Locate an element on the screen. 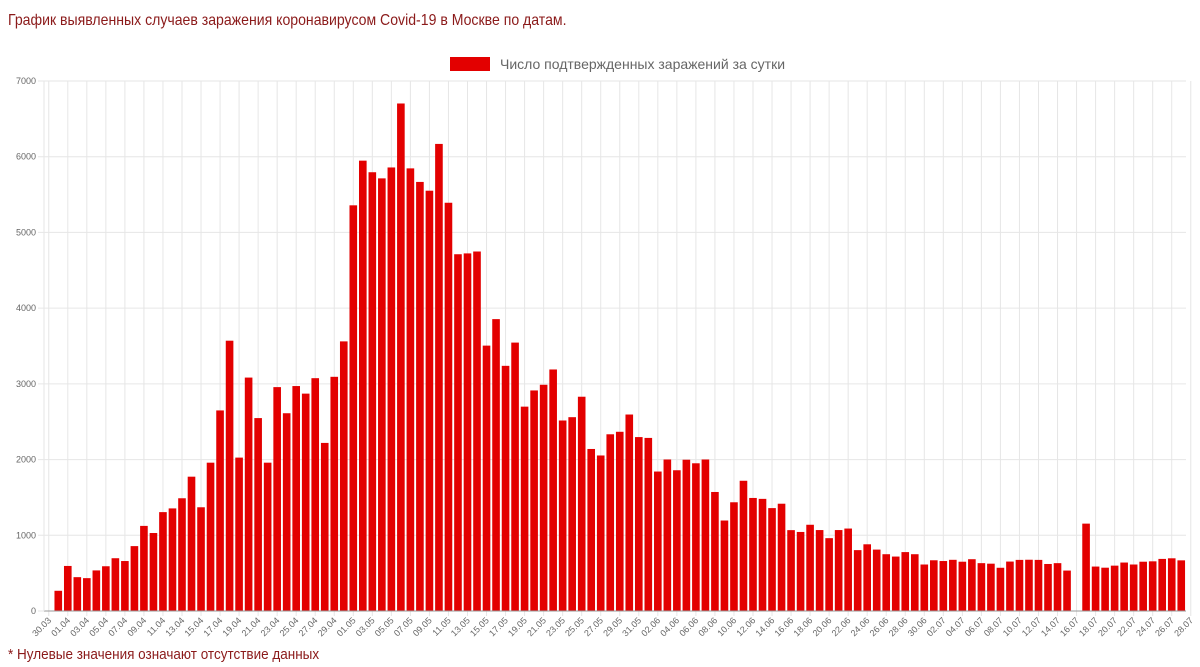 The image size is (1200, 667). legend-swatch is located at coordinates (470, 64).